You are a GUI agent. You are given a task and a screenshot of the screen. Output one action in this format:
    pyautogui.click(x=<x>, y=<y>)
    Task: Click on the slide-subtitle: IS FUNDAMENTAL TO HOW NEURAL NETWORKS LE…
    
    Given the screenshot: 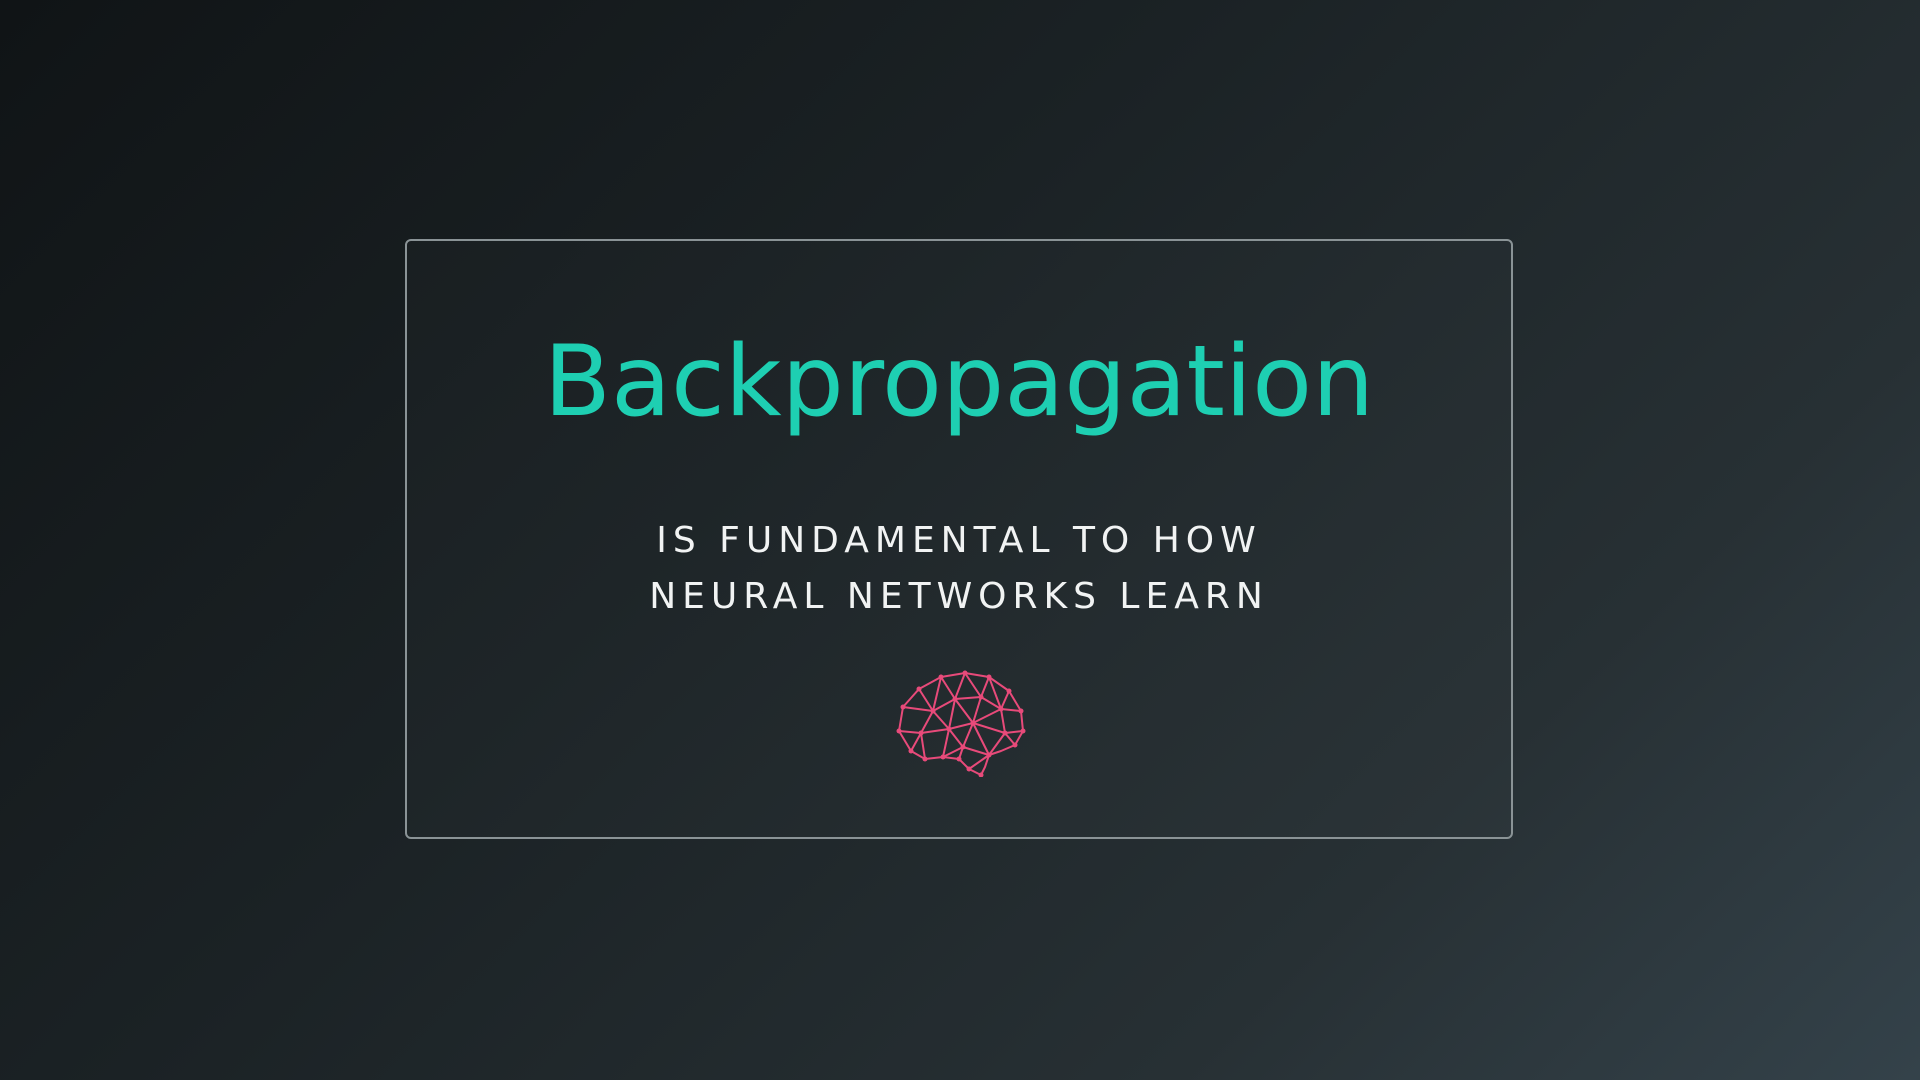 What is the action you would take?
    pyautogui.click(x=959, y=569)
    